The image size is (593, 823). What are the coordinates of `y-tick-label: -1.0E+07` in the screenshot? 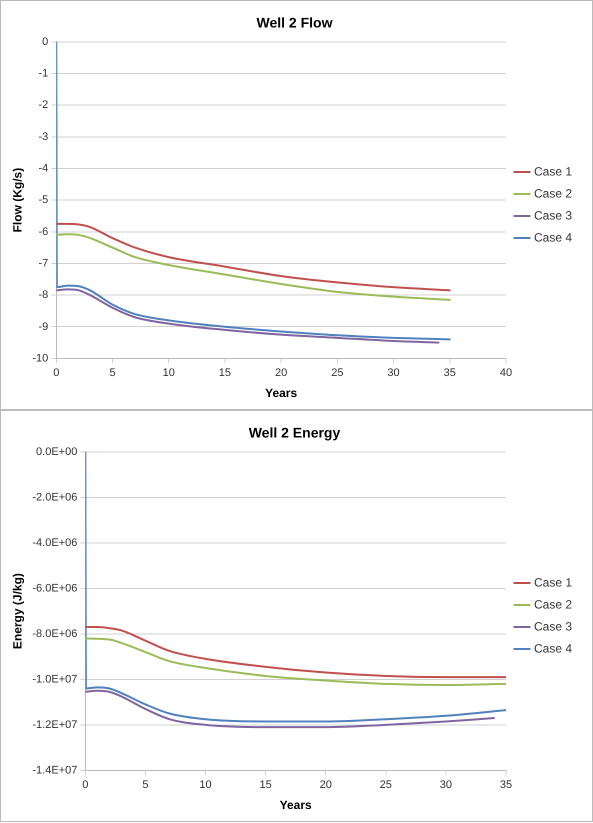 It's located at (55, 679).